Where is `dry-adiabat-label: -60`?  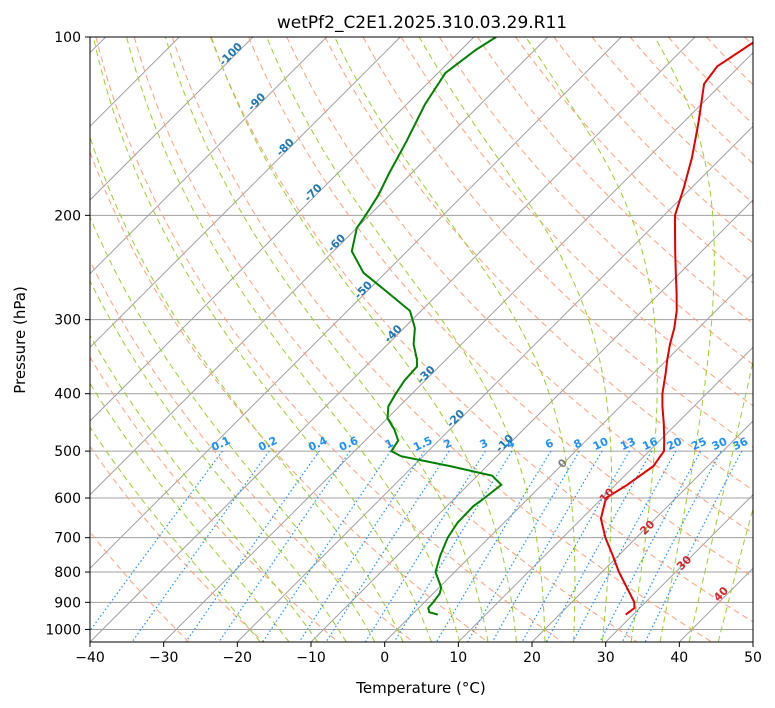
dry-adiabat-label: -60 is located at coordinates (336, 242).